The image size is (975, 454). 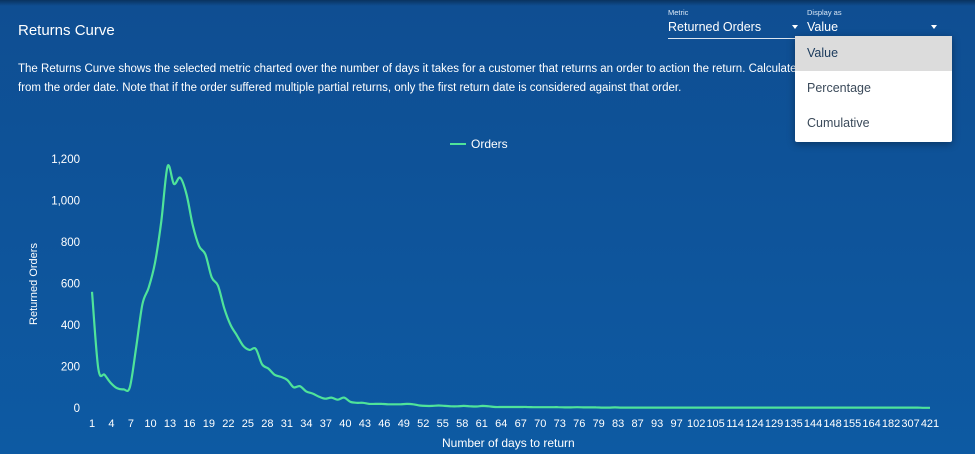 I want to click on x-tick-label: 64, so click(x=501, y=424).